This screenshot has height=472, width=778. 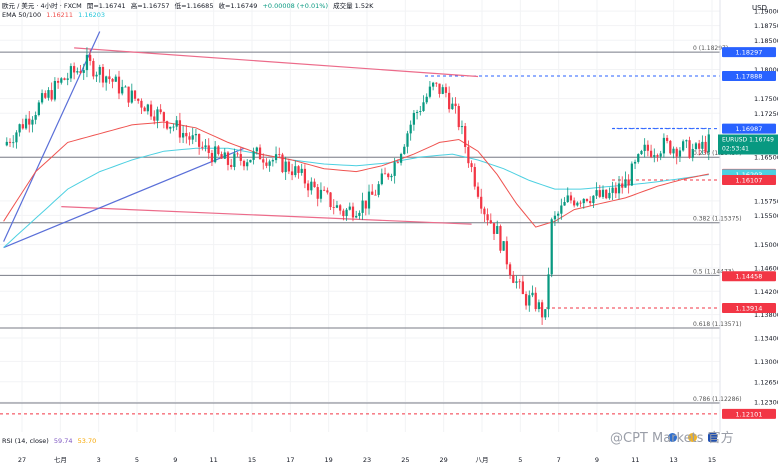 What do you see at coordinates (22, 15) in the screenshot?
I see `ema-label: EMA 50/100` at bounding box center [22, 15].